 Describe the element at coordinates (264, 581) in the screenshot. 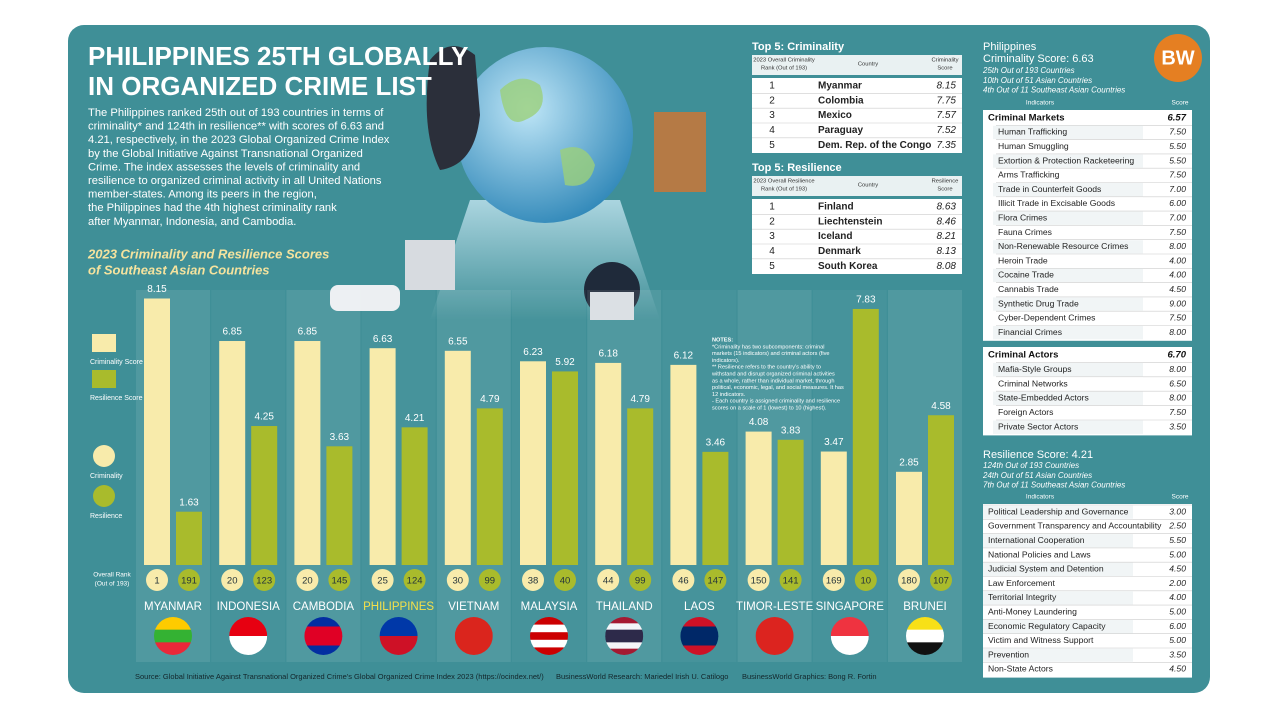

I see `rank-value: 123` at that location.